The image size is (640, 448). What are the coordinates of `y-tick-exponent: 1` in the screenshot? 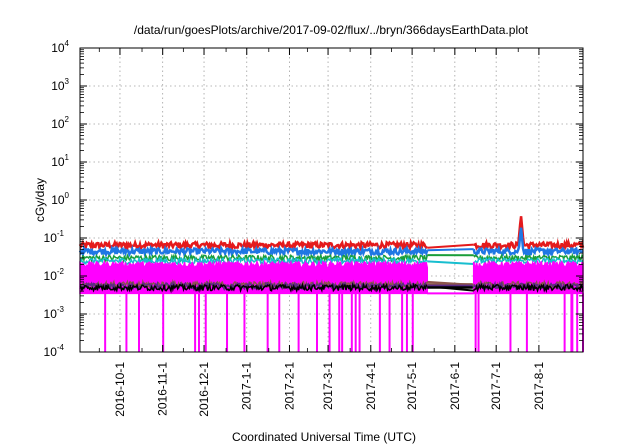 It's located at (67, 157).